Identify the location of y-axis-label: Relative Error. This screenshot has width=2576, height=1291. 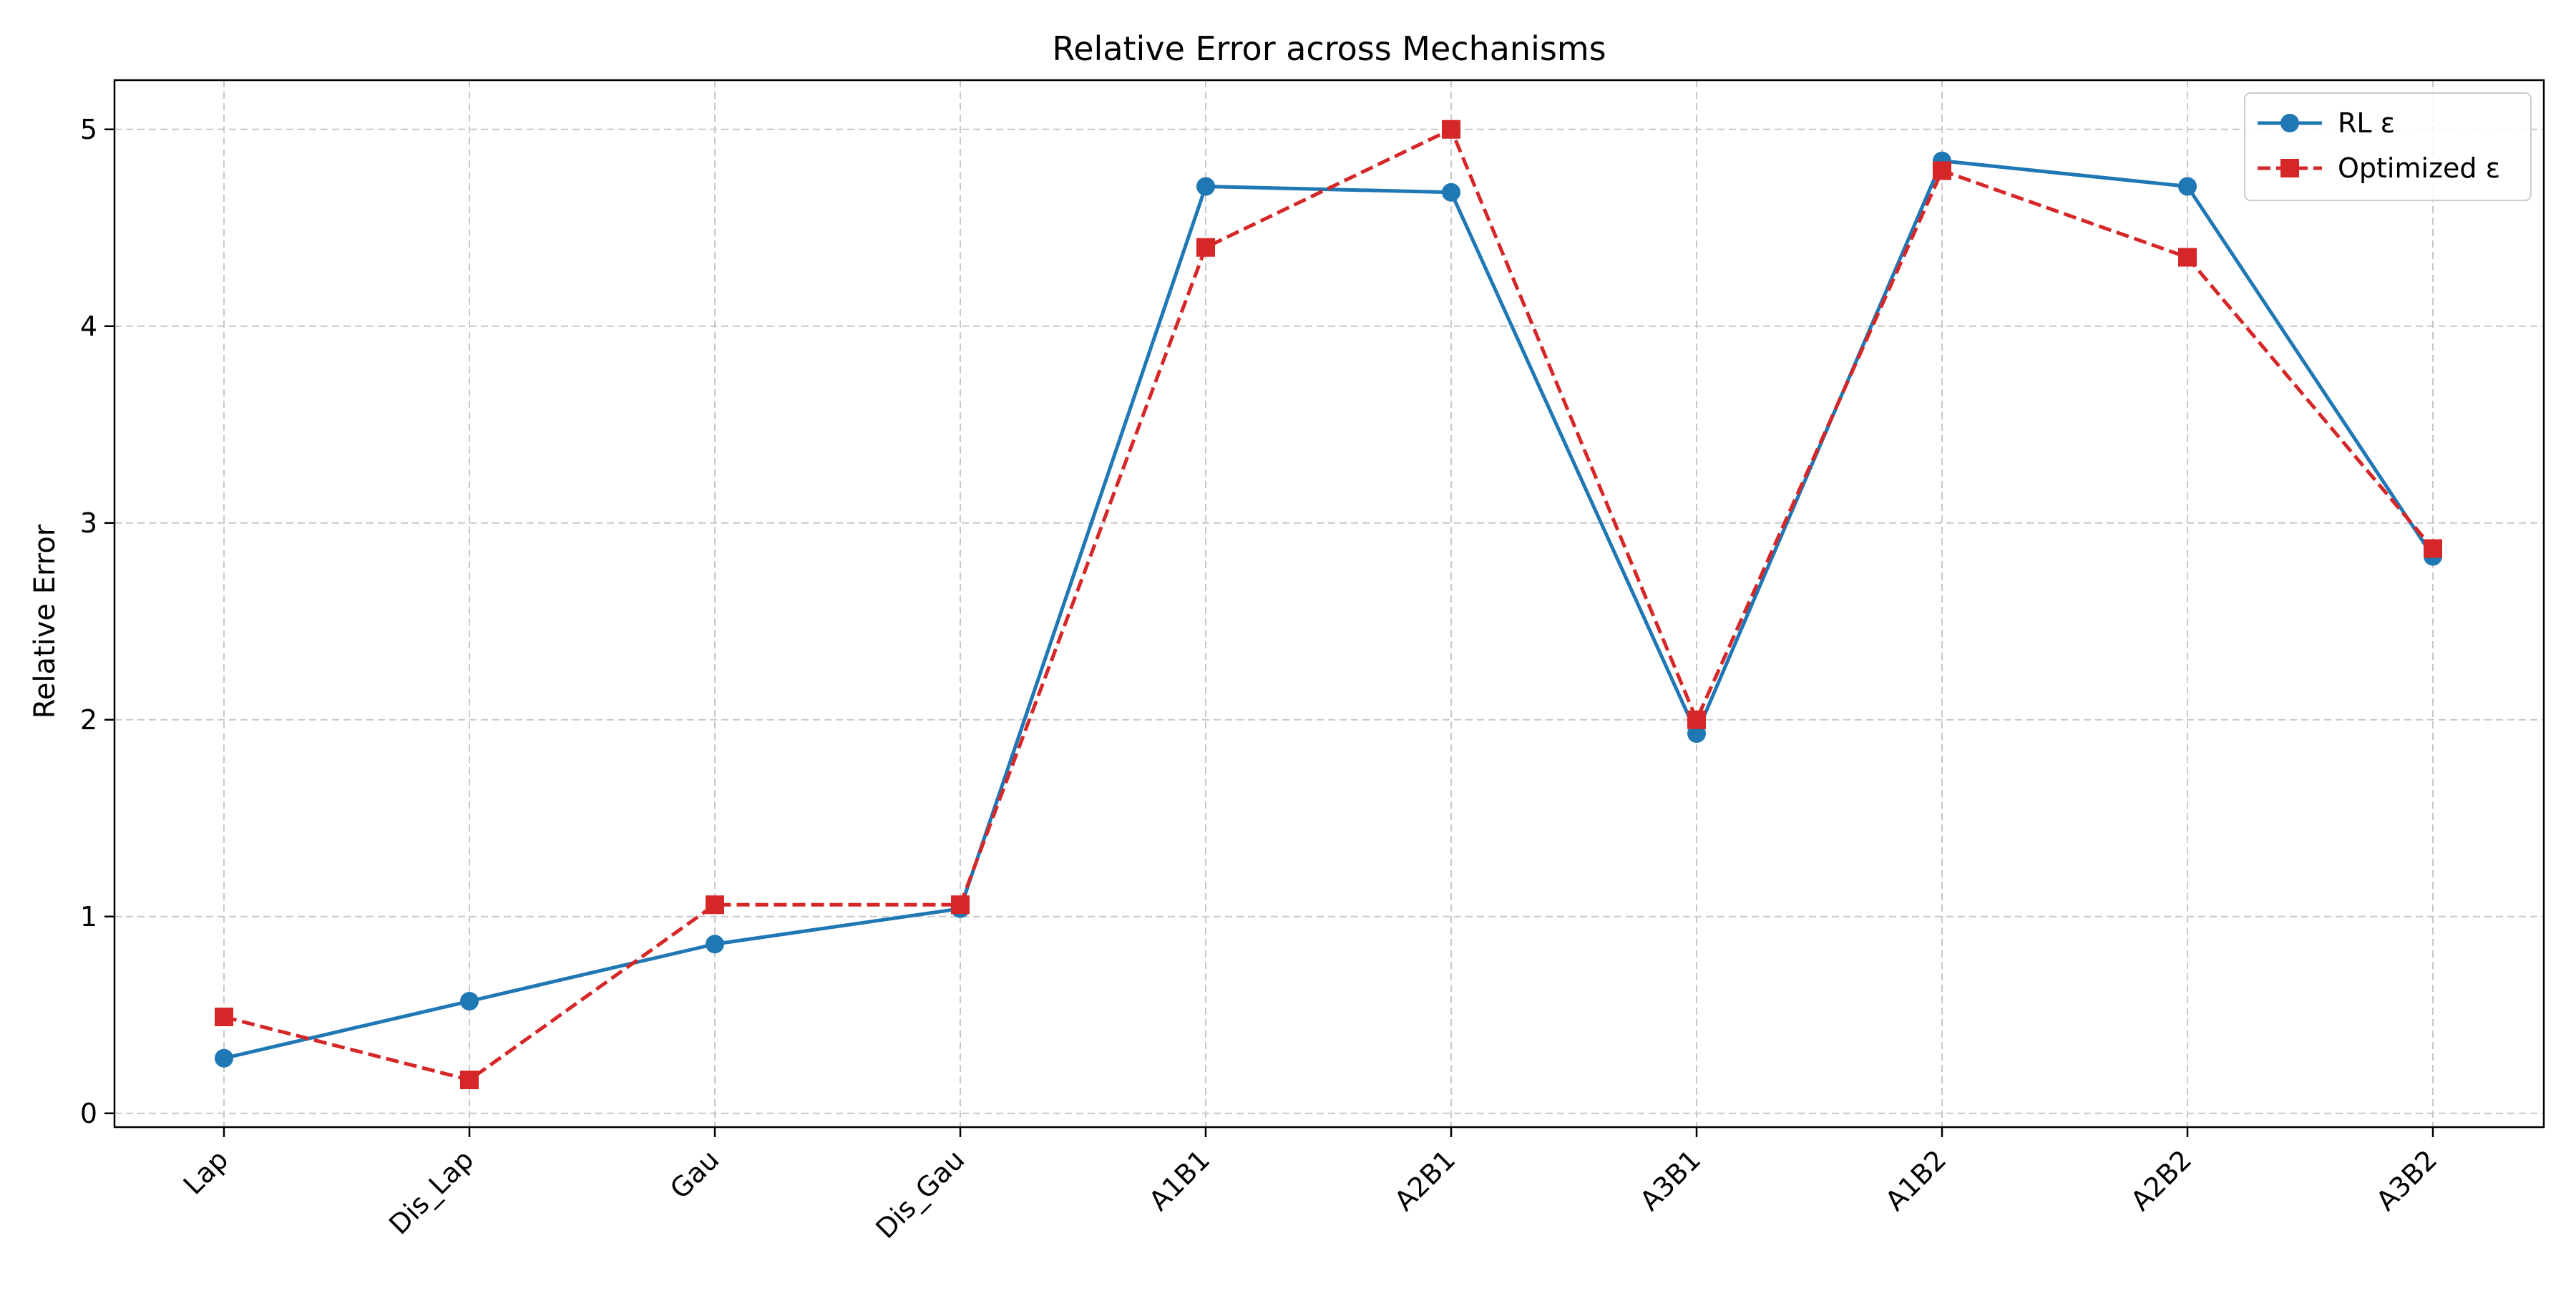
(45, 621).